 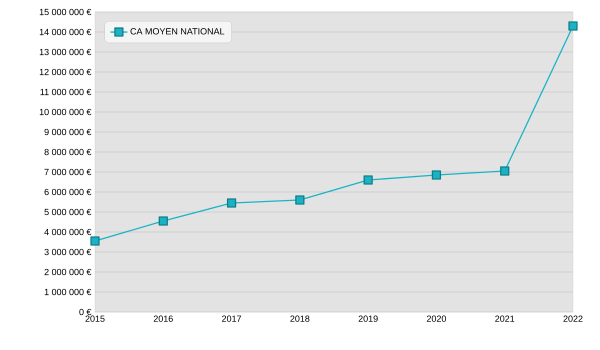 I want to click on x-tick-label: 2015, so click(x=95, y=319).